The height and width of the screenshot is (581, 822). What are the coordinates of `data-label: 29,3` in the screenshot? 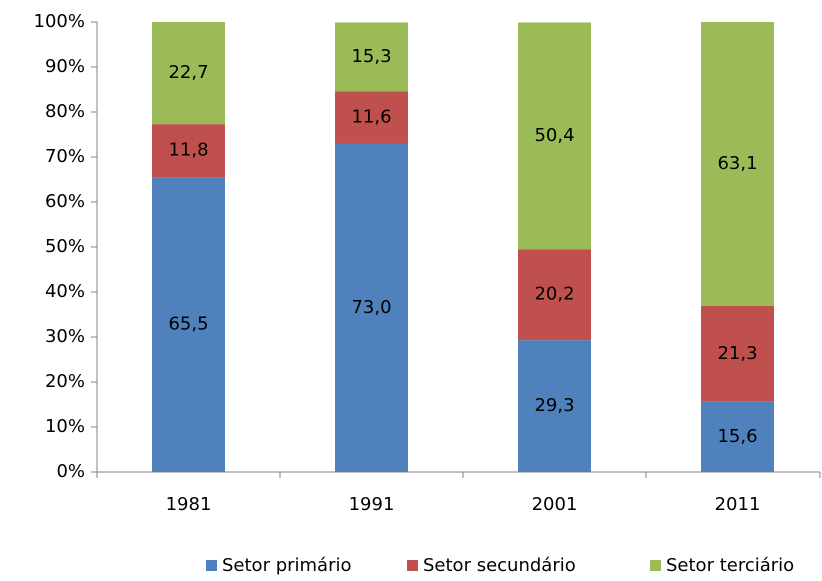 It's located at (554, 405).